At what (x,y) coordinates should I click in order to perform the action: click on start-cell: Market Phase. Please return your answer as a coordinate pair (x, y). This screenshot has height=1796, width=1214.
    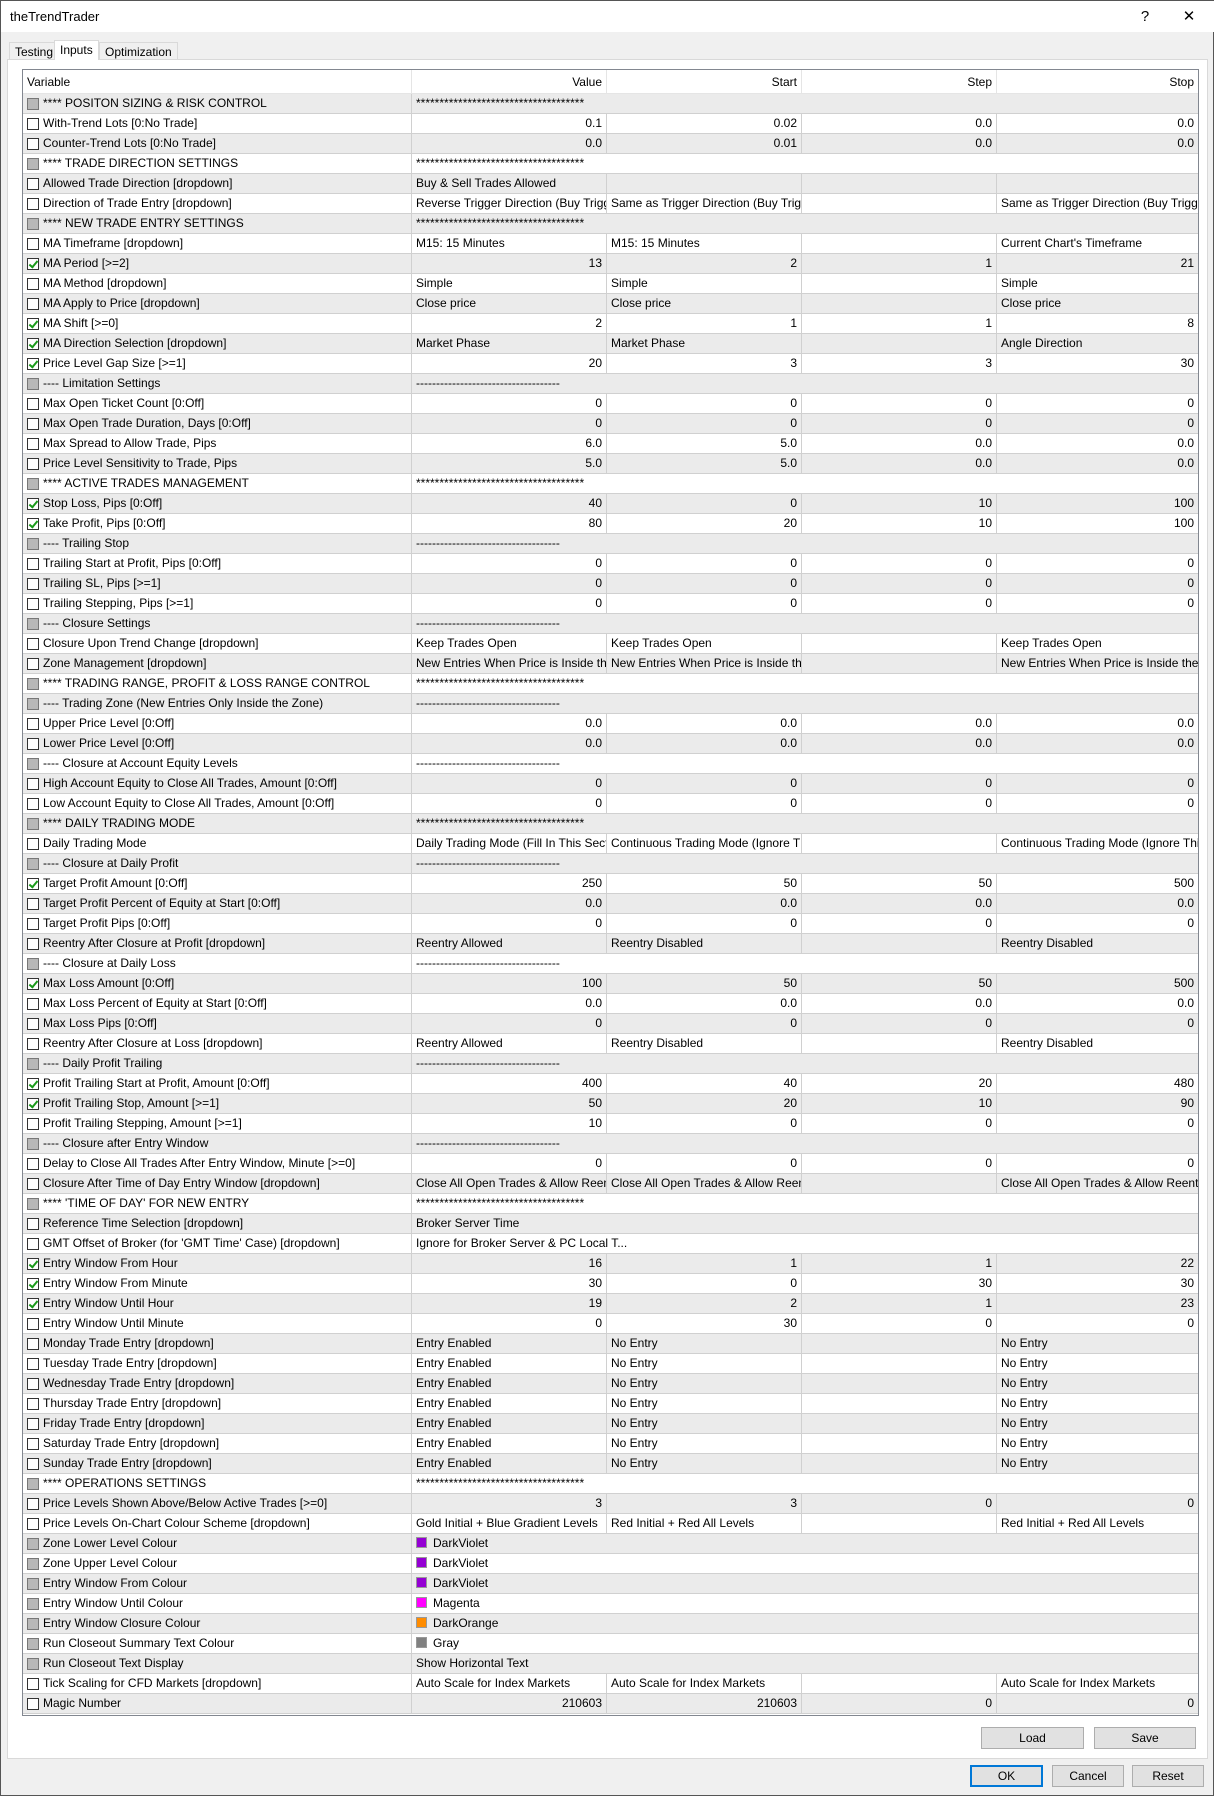
    Looking at the image, I should click on (704, 343).